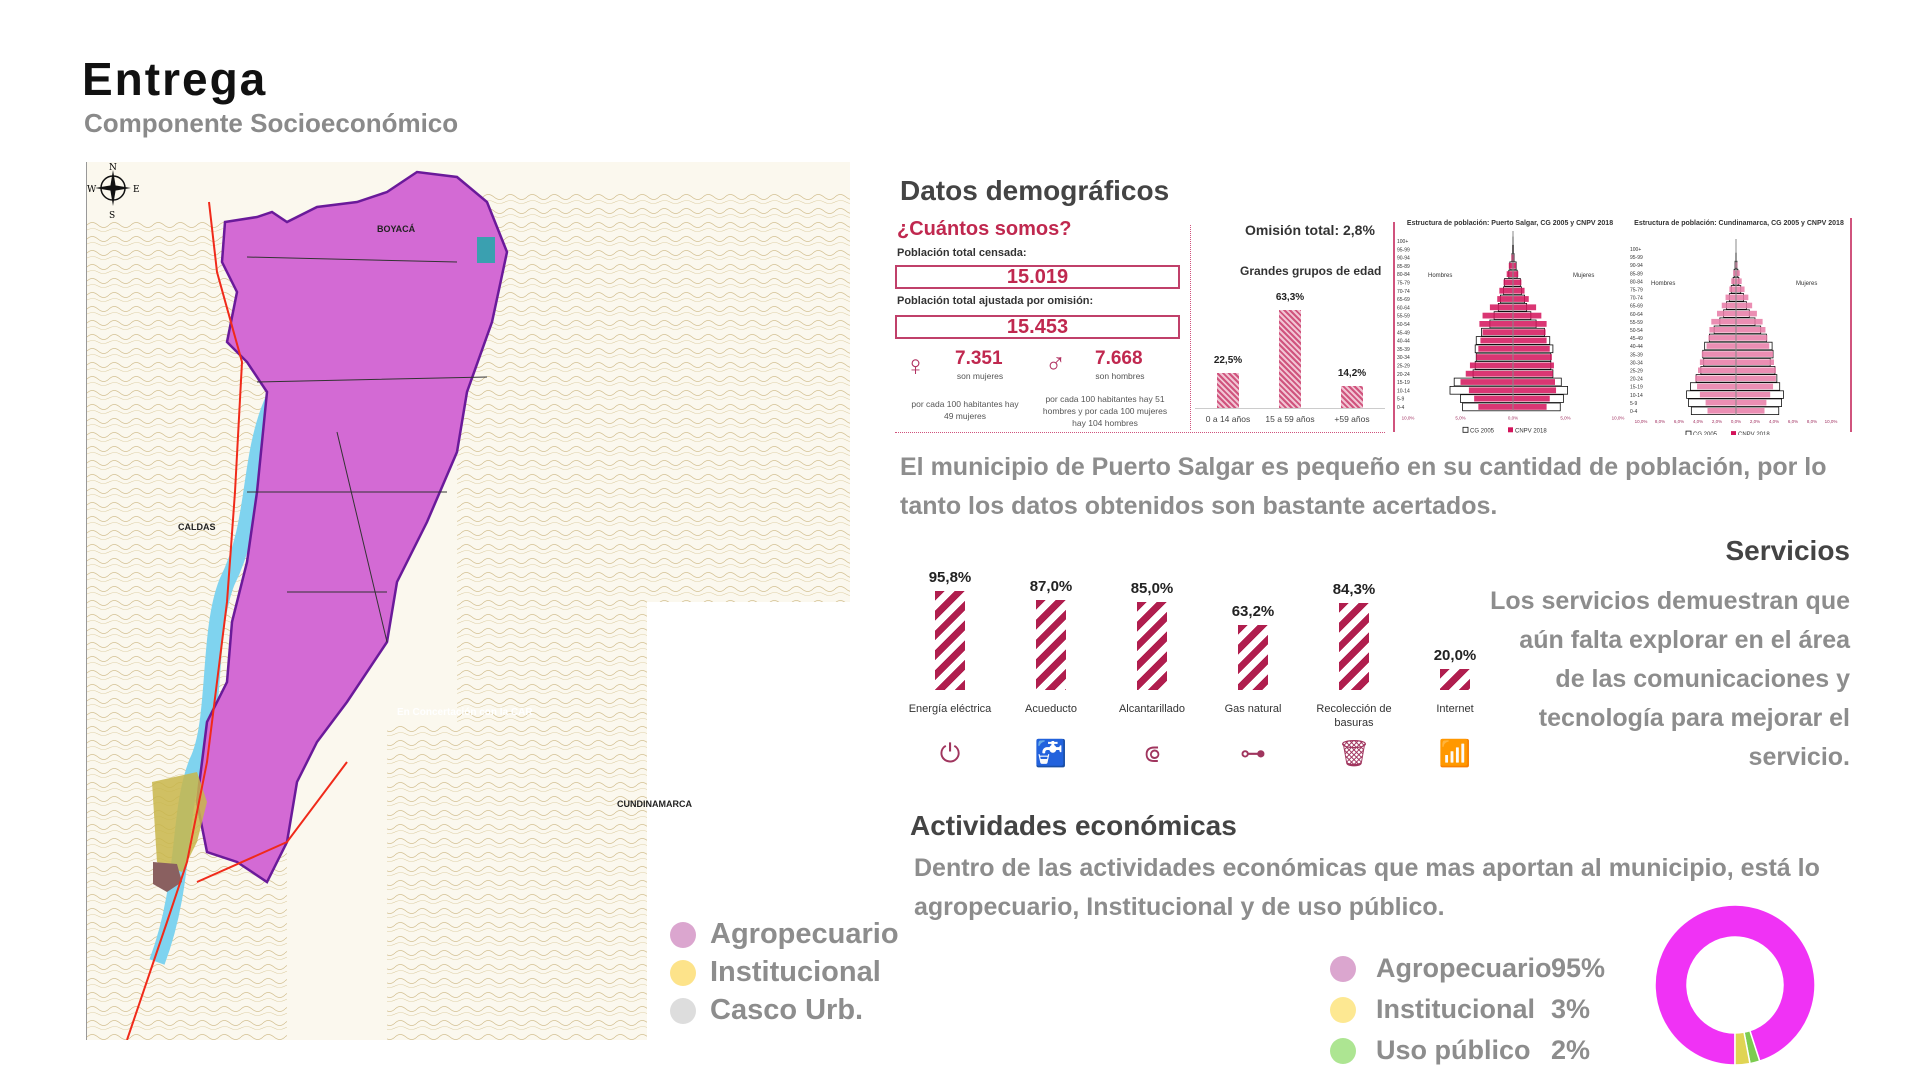 The image size is (1920, 1080). I want to click on service-value: 85,0%, so click(1152, 589).